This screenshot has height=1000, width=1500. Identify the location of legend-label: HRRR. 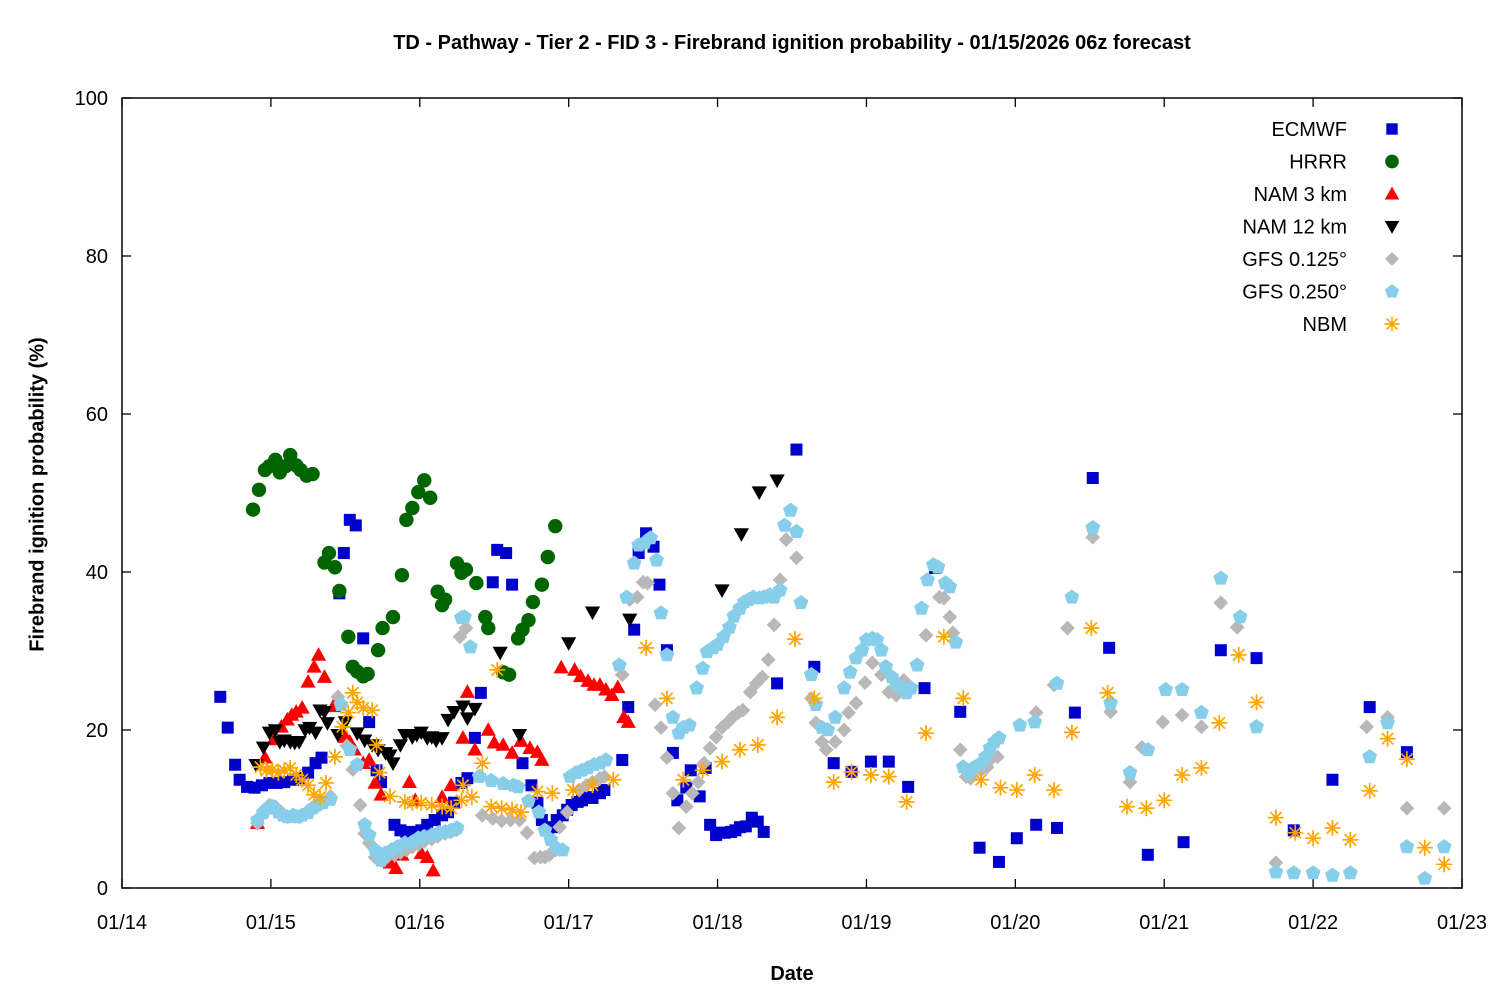
(1318, 163).